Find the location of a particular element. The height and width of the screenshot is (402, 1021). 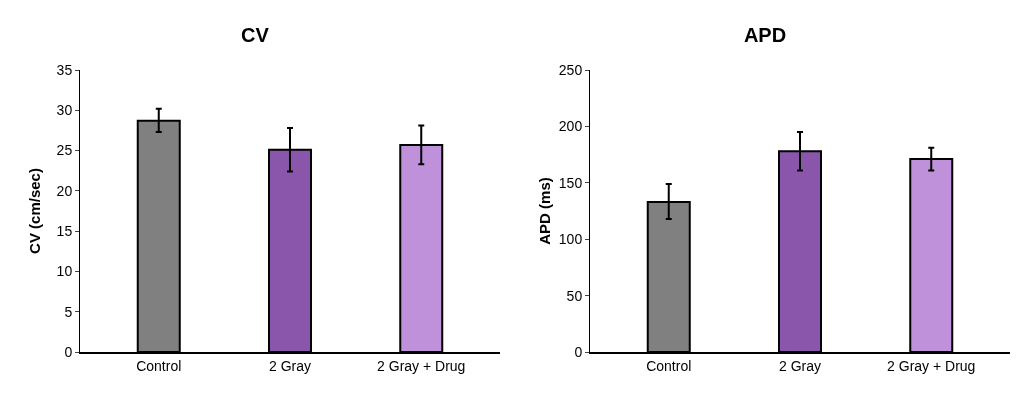

y-tick-label: 10 is located at coordinates (64, 271).